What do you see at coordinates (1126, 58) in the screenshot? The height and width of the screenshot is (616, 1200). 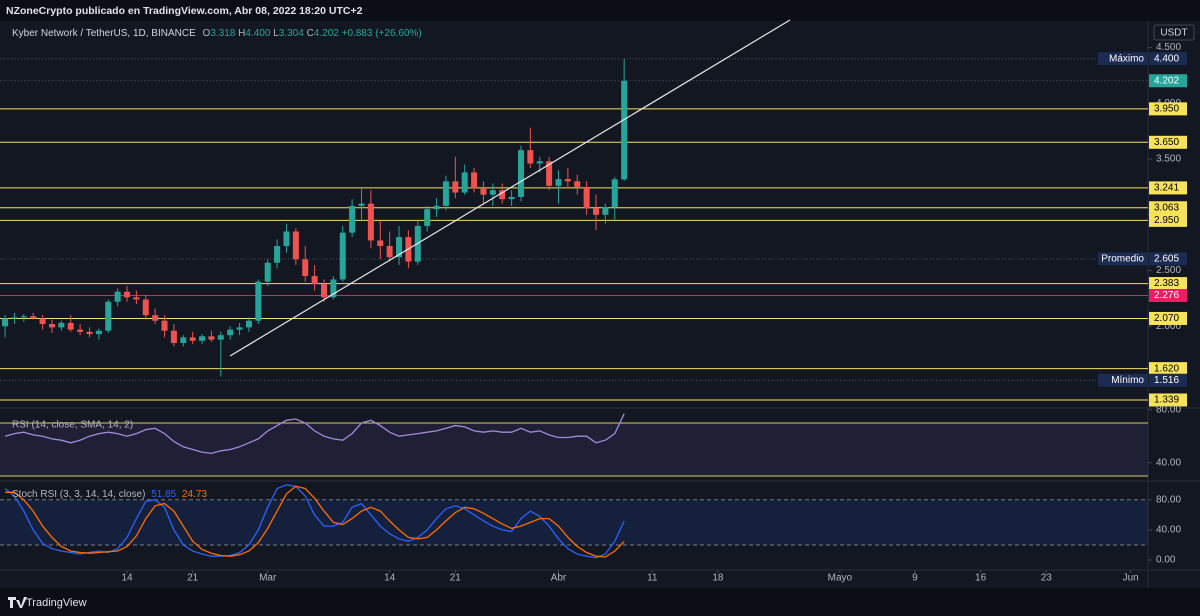 I see `marker-name: Máximo` at bounding box center [1126, 58].